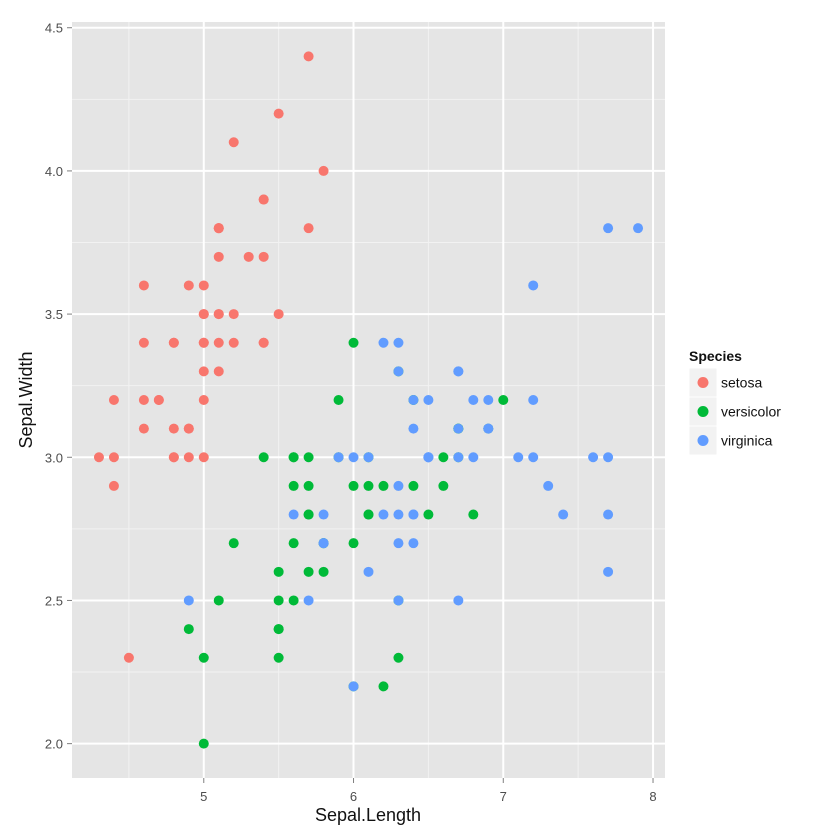 The height and width of the screenshot is (840, 840). What do you see at coordinates (54, 171) in the screenshot?
I see `y-tick-label: 4.0` at bounding box center [54, 171].